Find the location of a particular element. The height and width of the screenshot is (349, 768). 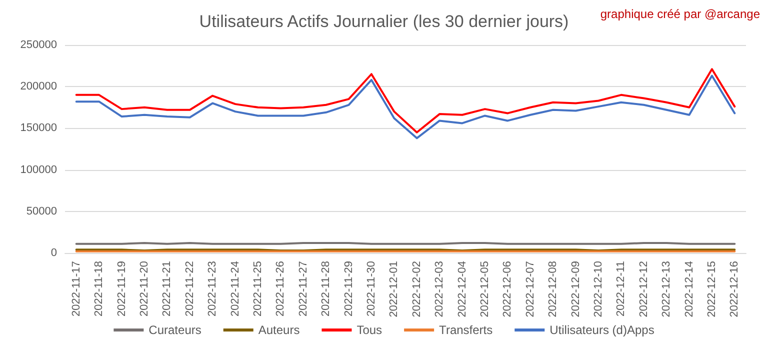

legend-label: Utilisateurs (d)Apps is located at coordinates (602, 330).